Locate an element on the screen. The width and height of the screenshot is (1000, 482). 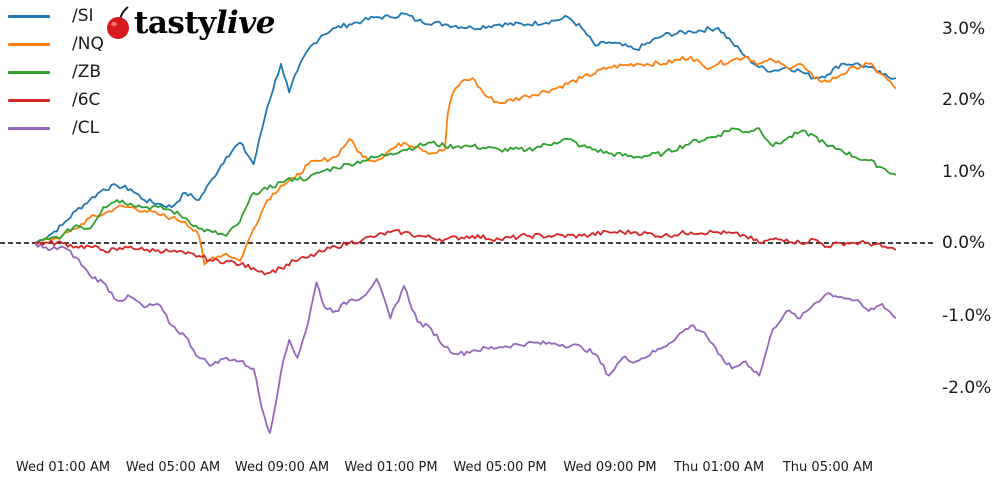
logo-text-tasty: tasty is located at coordinates (175, 22).